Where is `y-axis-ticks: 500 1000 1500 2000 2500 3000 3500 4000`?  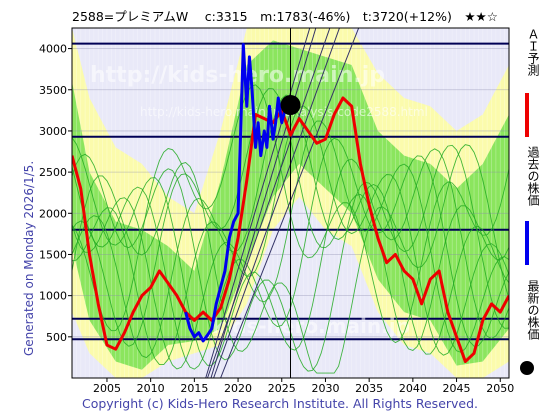 y-axis-ticks: 500 1000 1500 2000 2500 3000 3500 4000 is located at coordinates (55, 193).